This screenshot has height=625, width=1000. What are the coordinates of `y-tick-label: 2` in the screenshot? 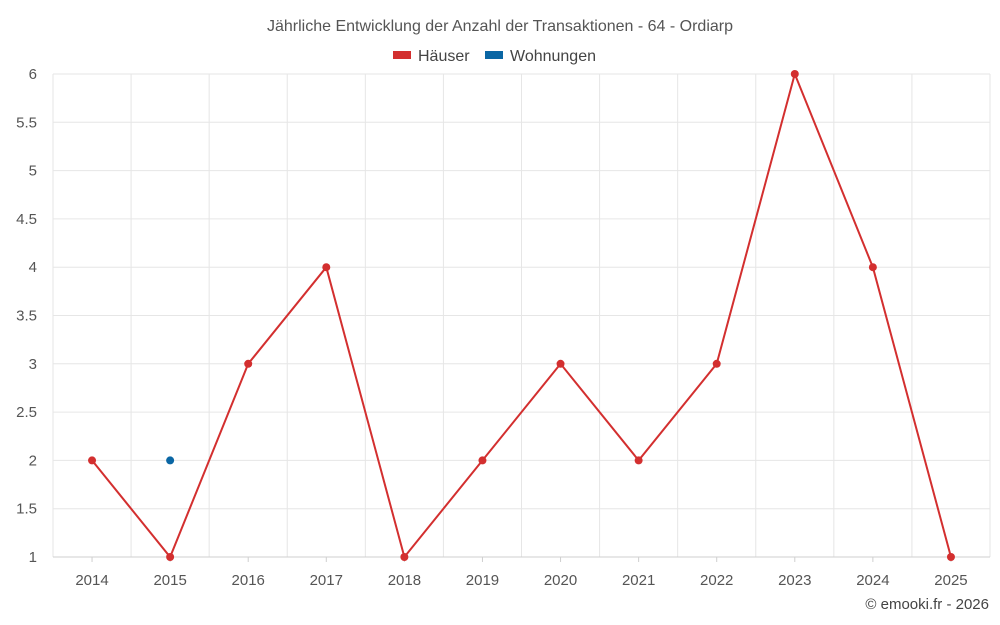 It's located at (33, 460).